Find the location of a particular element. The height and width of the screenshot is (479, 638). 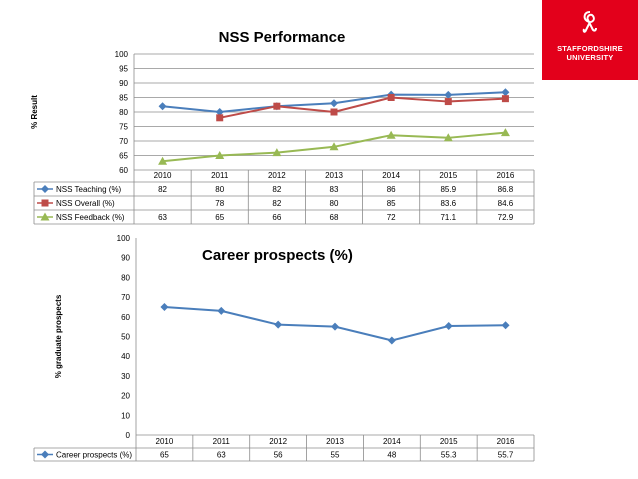

data-label: 85.9 is located at coordinates (448, 189).